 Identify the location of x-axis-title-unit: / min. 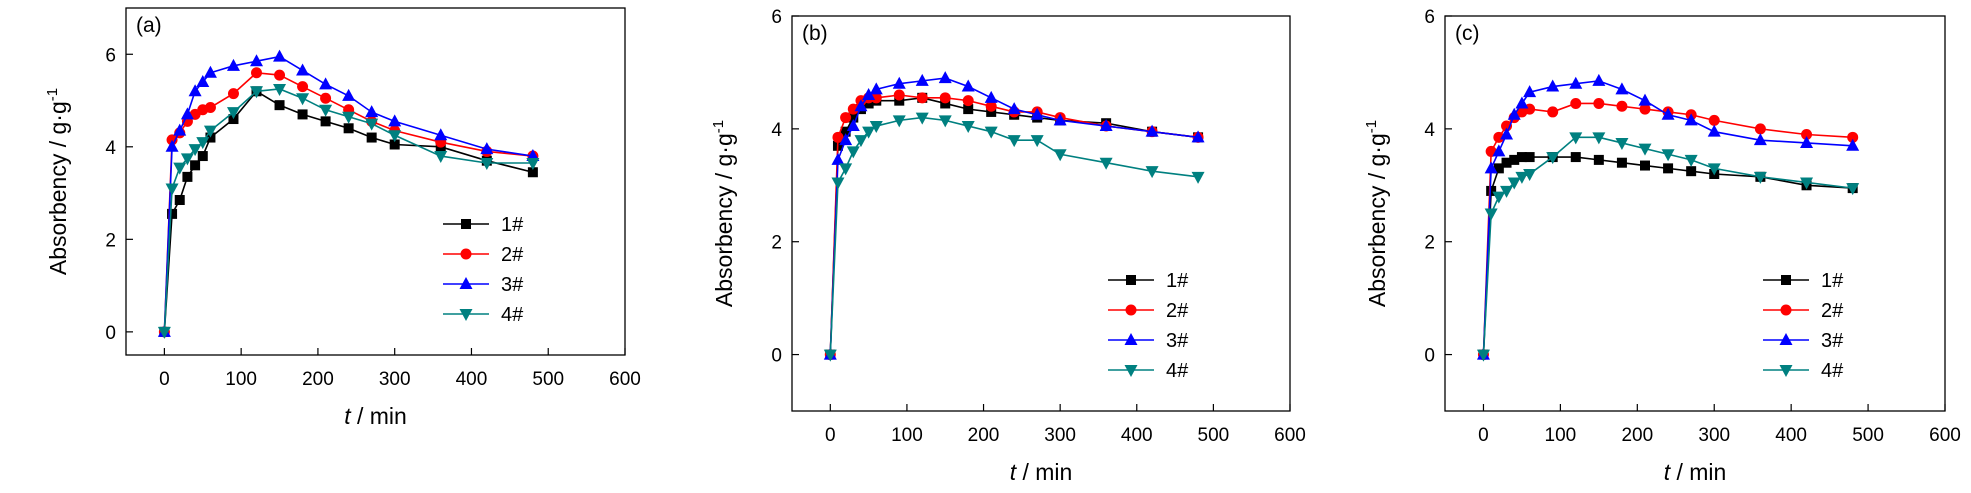
(1698, 472).